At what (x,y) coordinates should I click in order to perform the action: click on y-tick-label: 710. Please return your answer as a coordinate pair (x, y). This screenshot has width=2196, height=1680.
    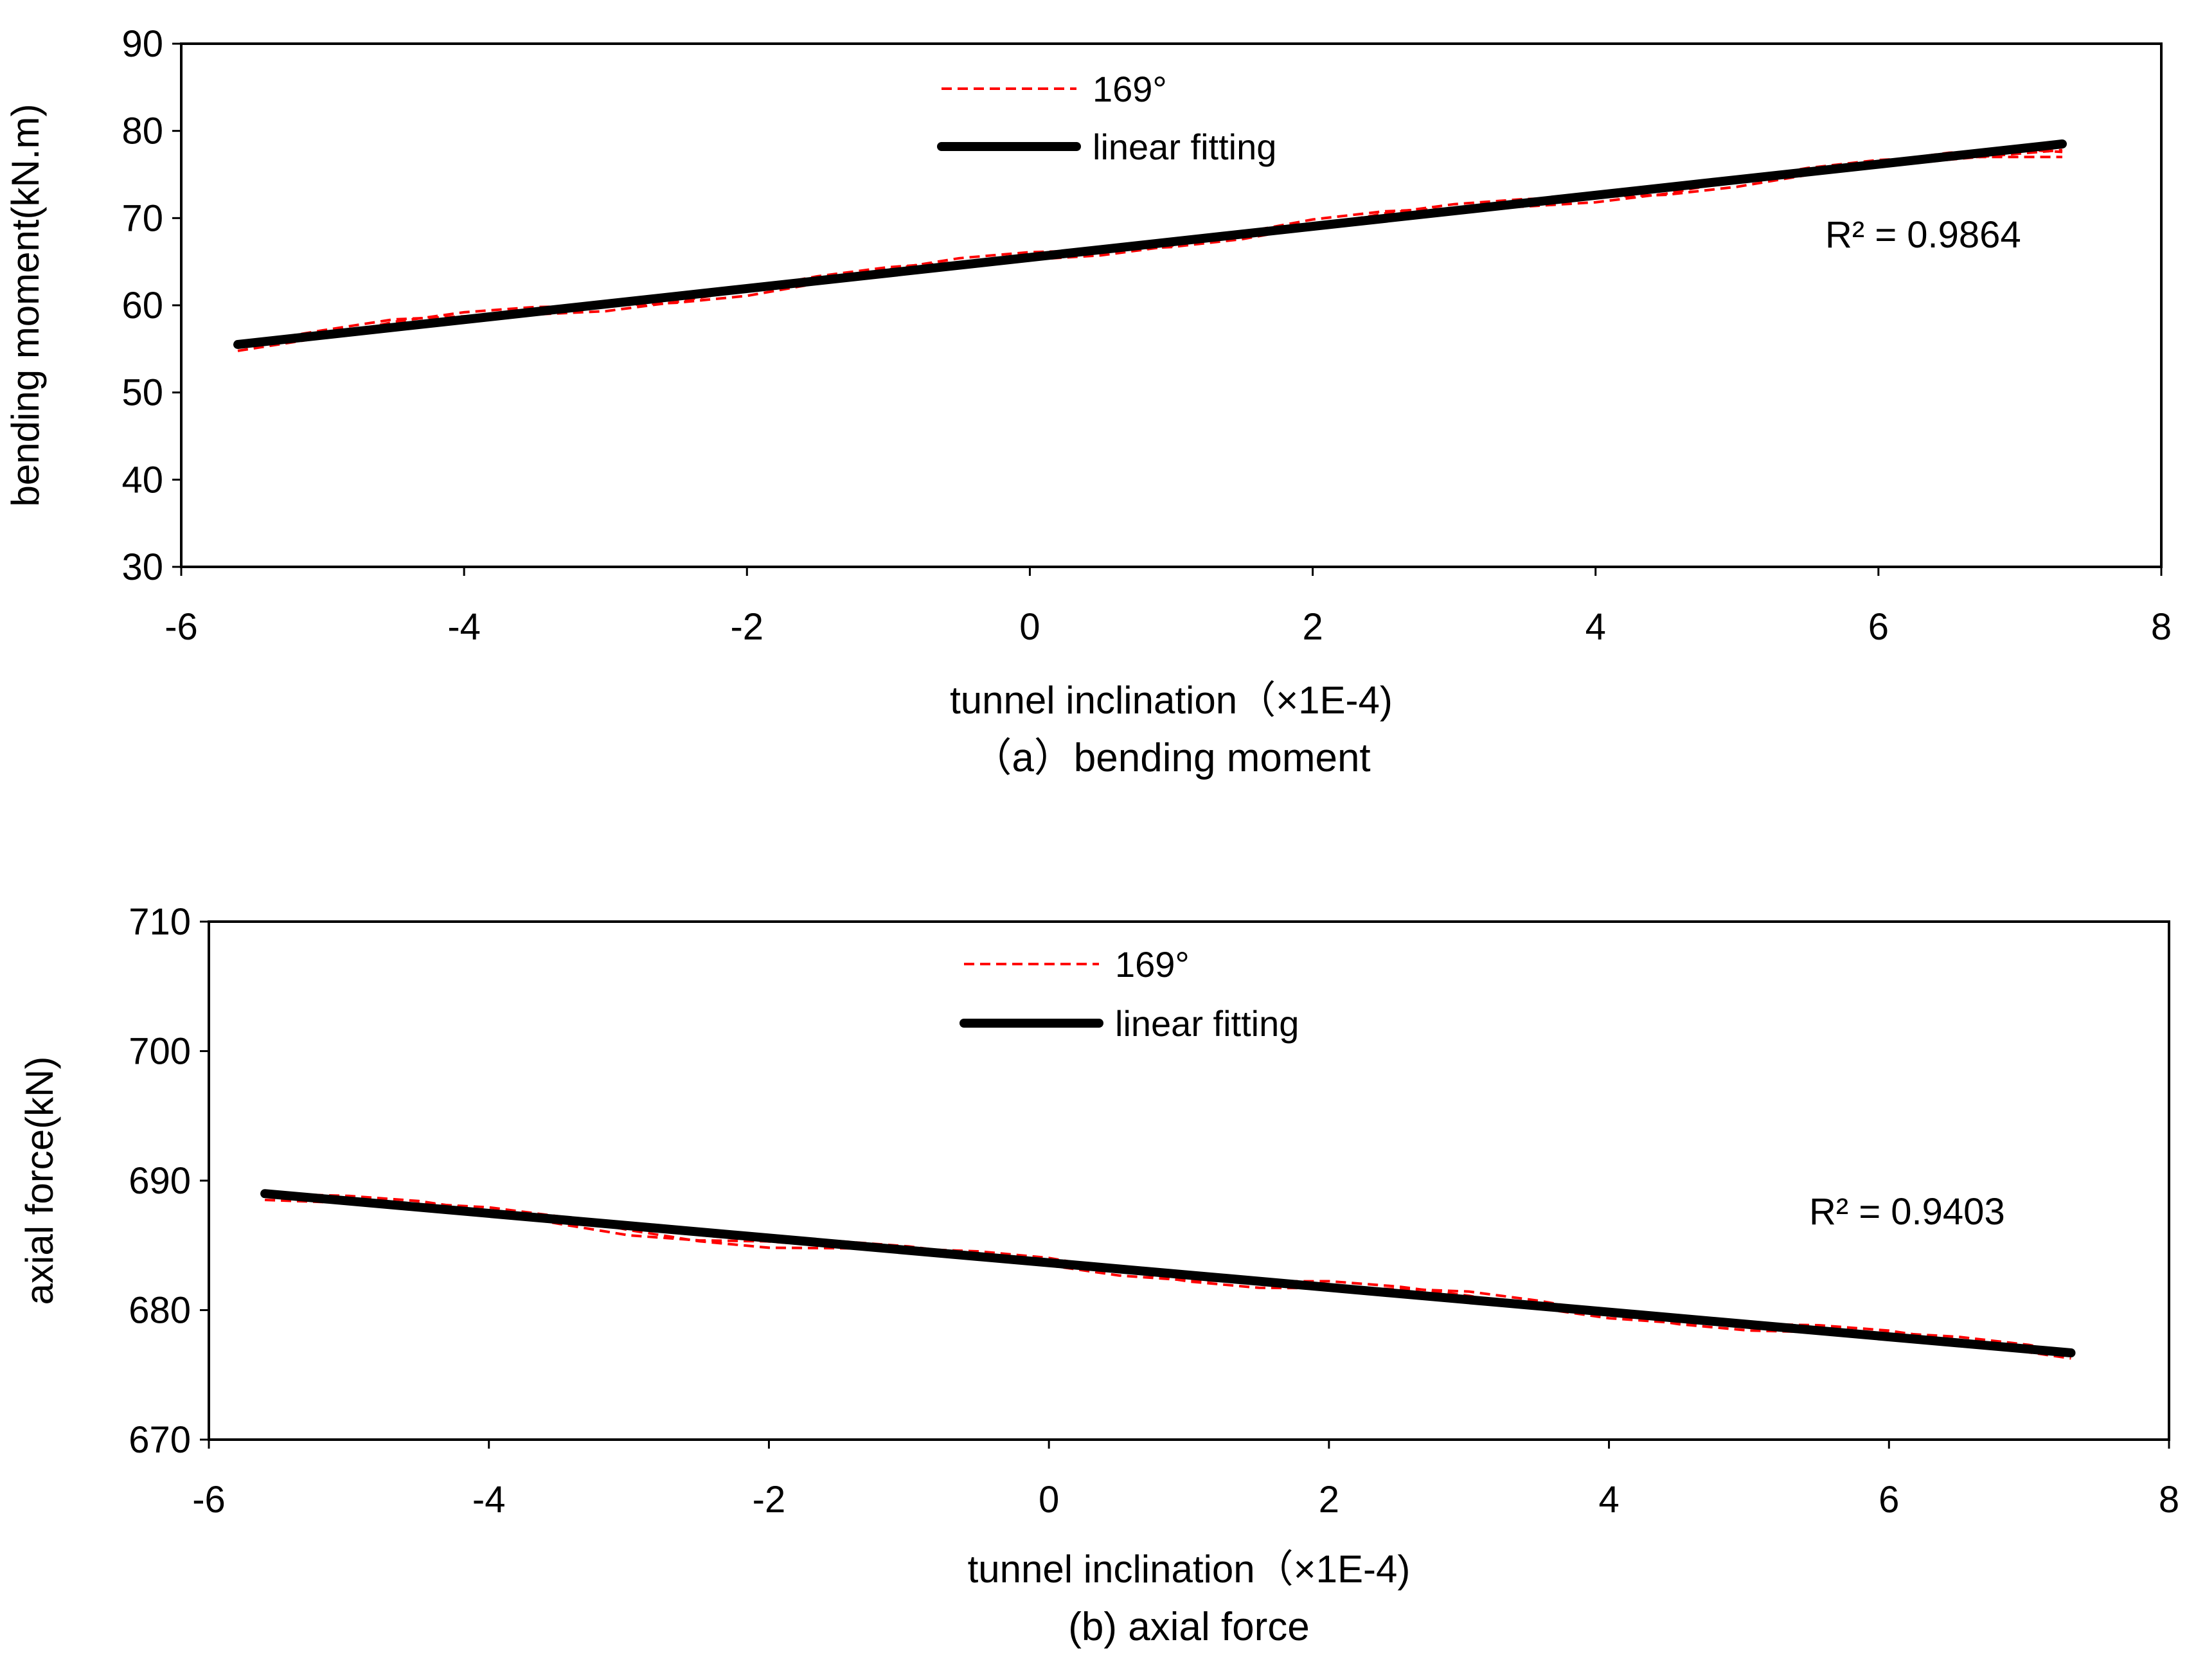
    Looking at the image, I should click on (160, 922).